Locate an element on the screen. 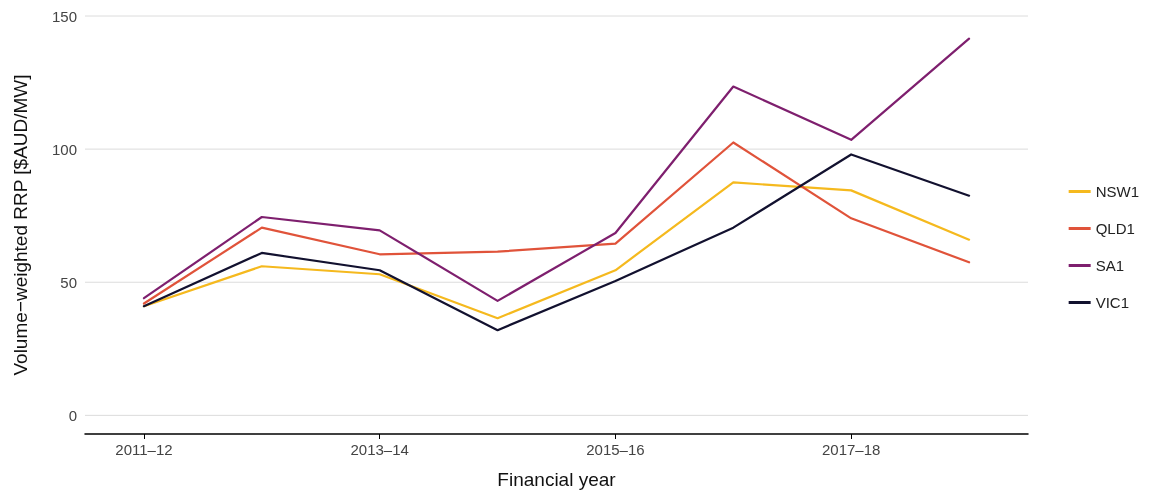 The image size is (1164, 494). y-tick-label: 150 is located at coordinates (64, 16).